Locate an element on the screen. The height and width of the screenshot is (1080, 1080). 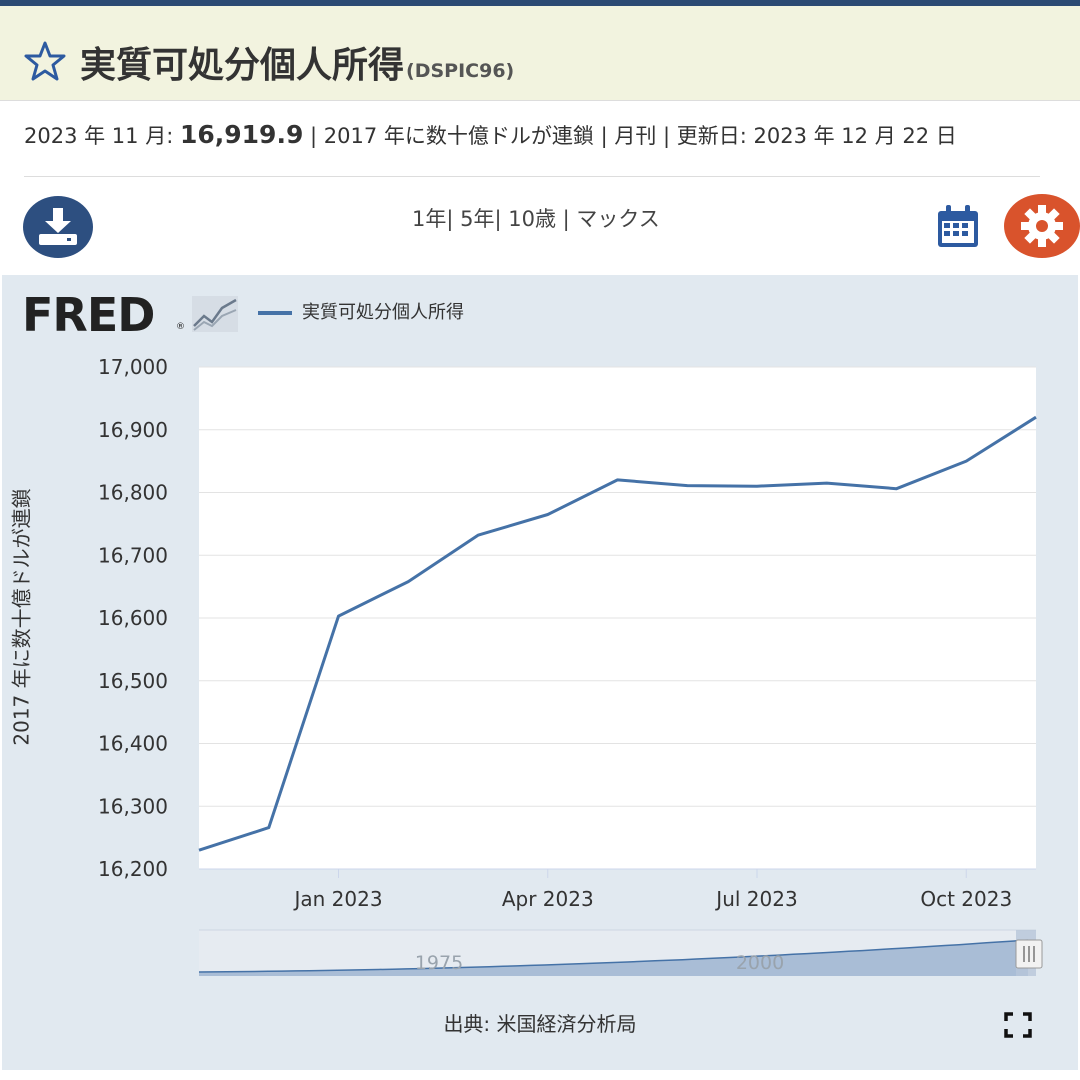
legend-swatch is located at coordinates (275, 313).